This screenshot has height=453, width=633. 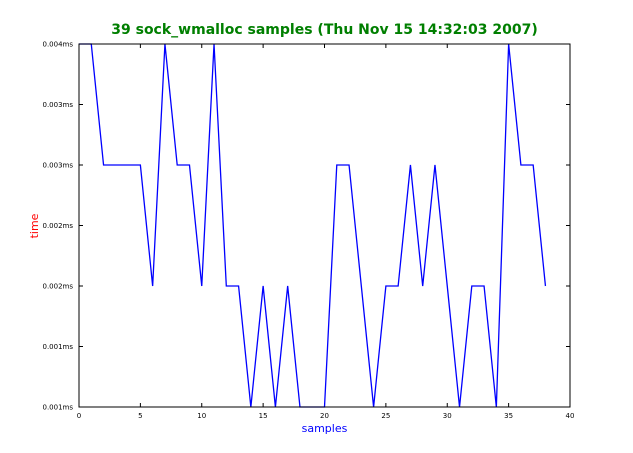 What do you see at coordinates (325, 428) in the screenshot?
I see `x-axis-label: samples` at bounding box center [325, 428].